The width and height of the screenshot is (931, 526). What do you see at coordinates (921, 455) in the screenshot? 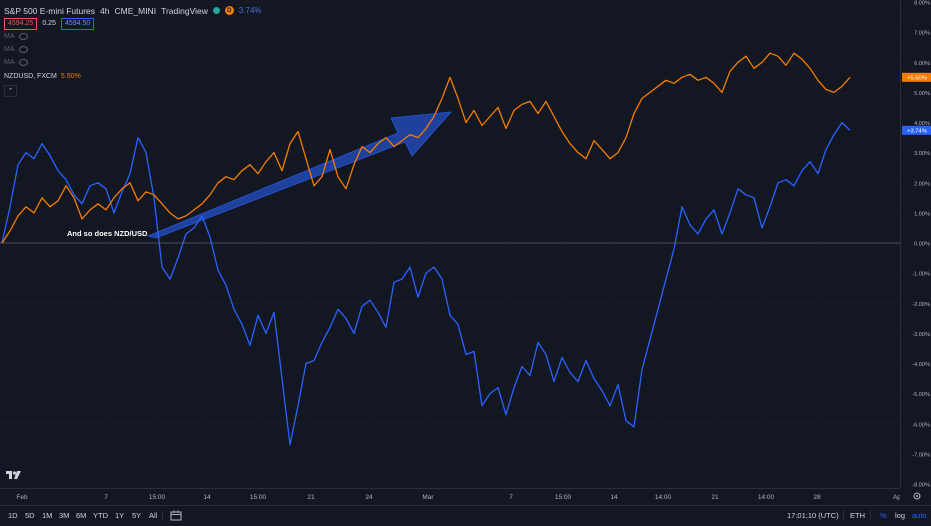
I see `y-tick-label: -7.00%` at bounding box center [921, 455].